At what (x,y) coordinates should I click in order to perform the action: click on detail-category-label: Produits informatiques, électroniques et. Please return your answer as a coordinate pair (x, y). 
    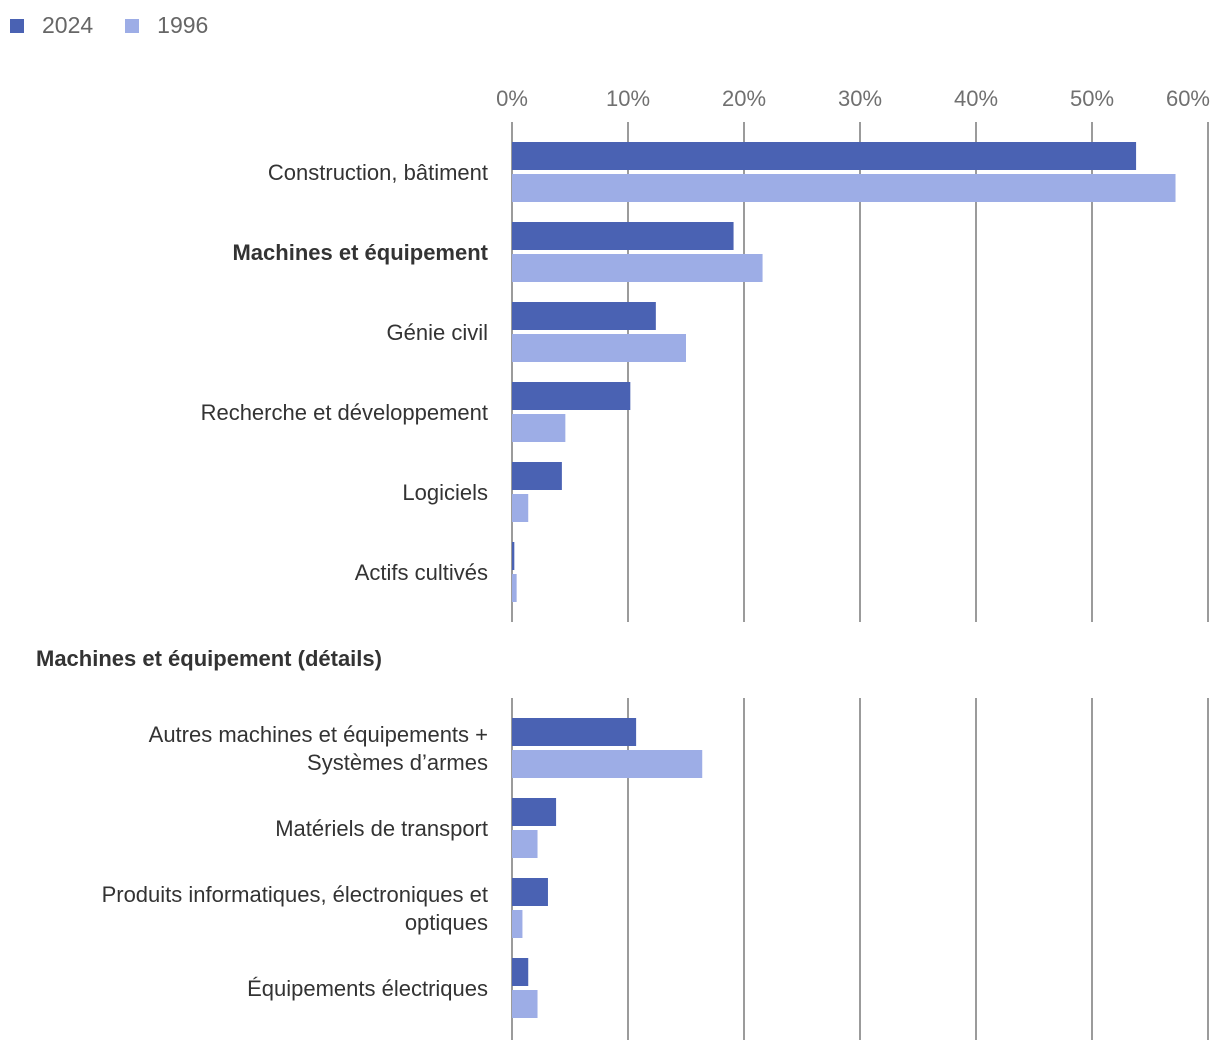
    Looking at the image, I should click on (295, 894).